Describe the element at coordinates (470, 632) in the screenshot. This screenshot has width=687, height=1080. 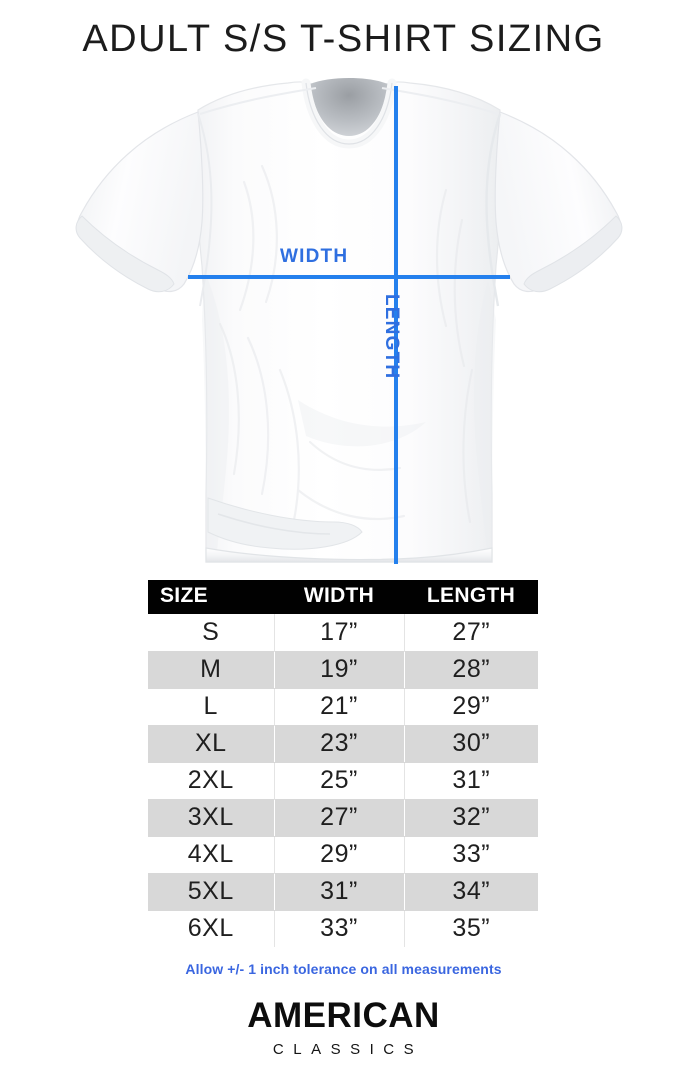
I see `cell-length: 27”` at that location.